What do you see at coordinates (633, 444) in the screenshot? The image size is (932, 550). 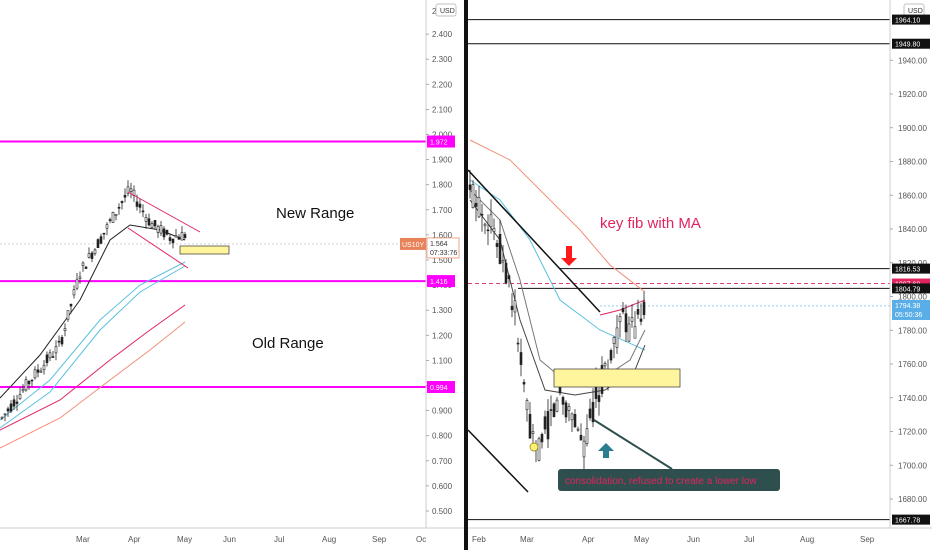 I see `callout-pointer` at bounding box center [633, 444].